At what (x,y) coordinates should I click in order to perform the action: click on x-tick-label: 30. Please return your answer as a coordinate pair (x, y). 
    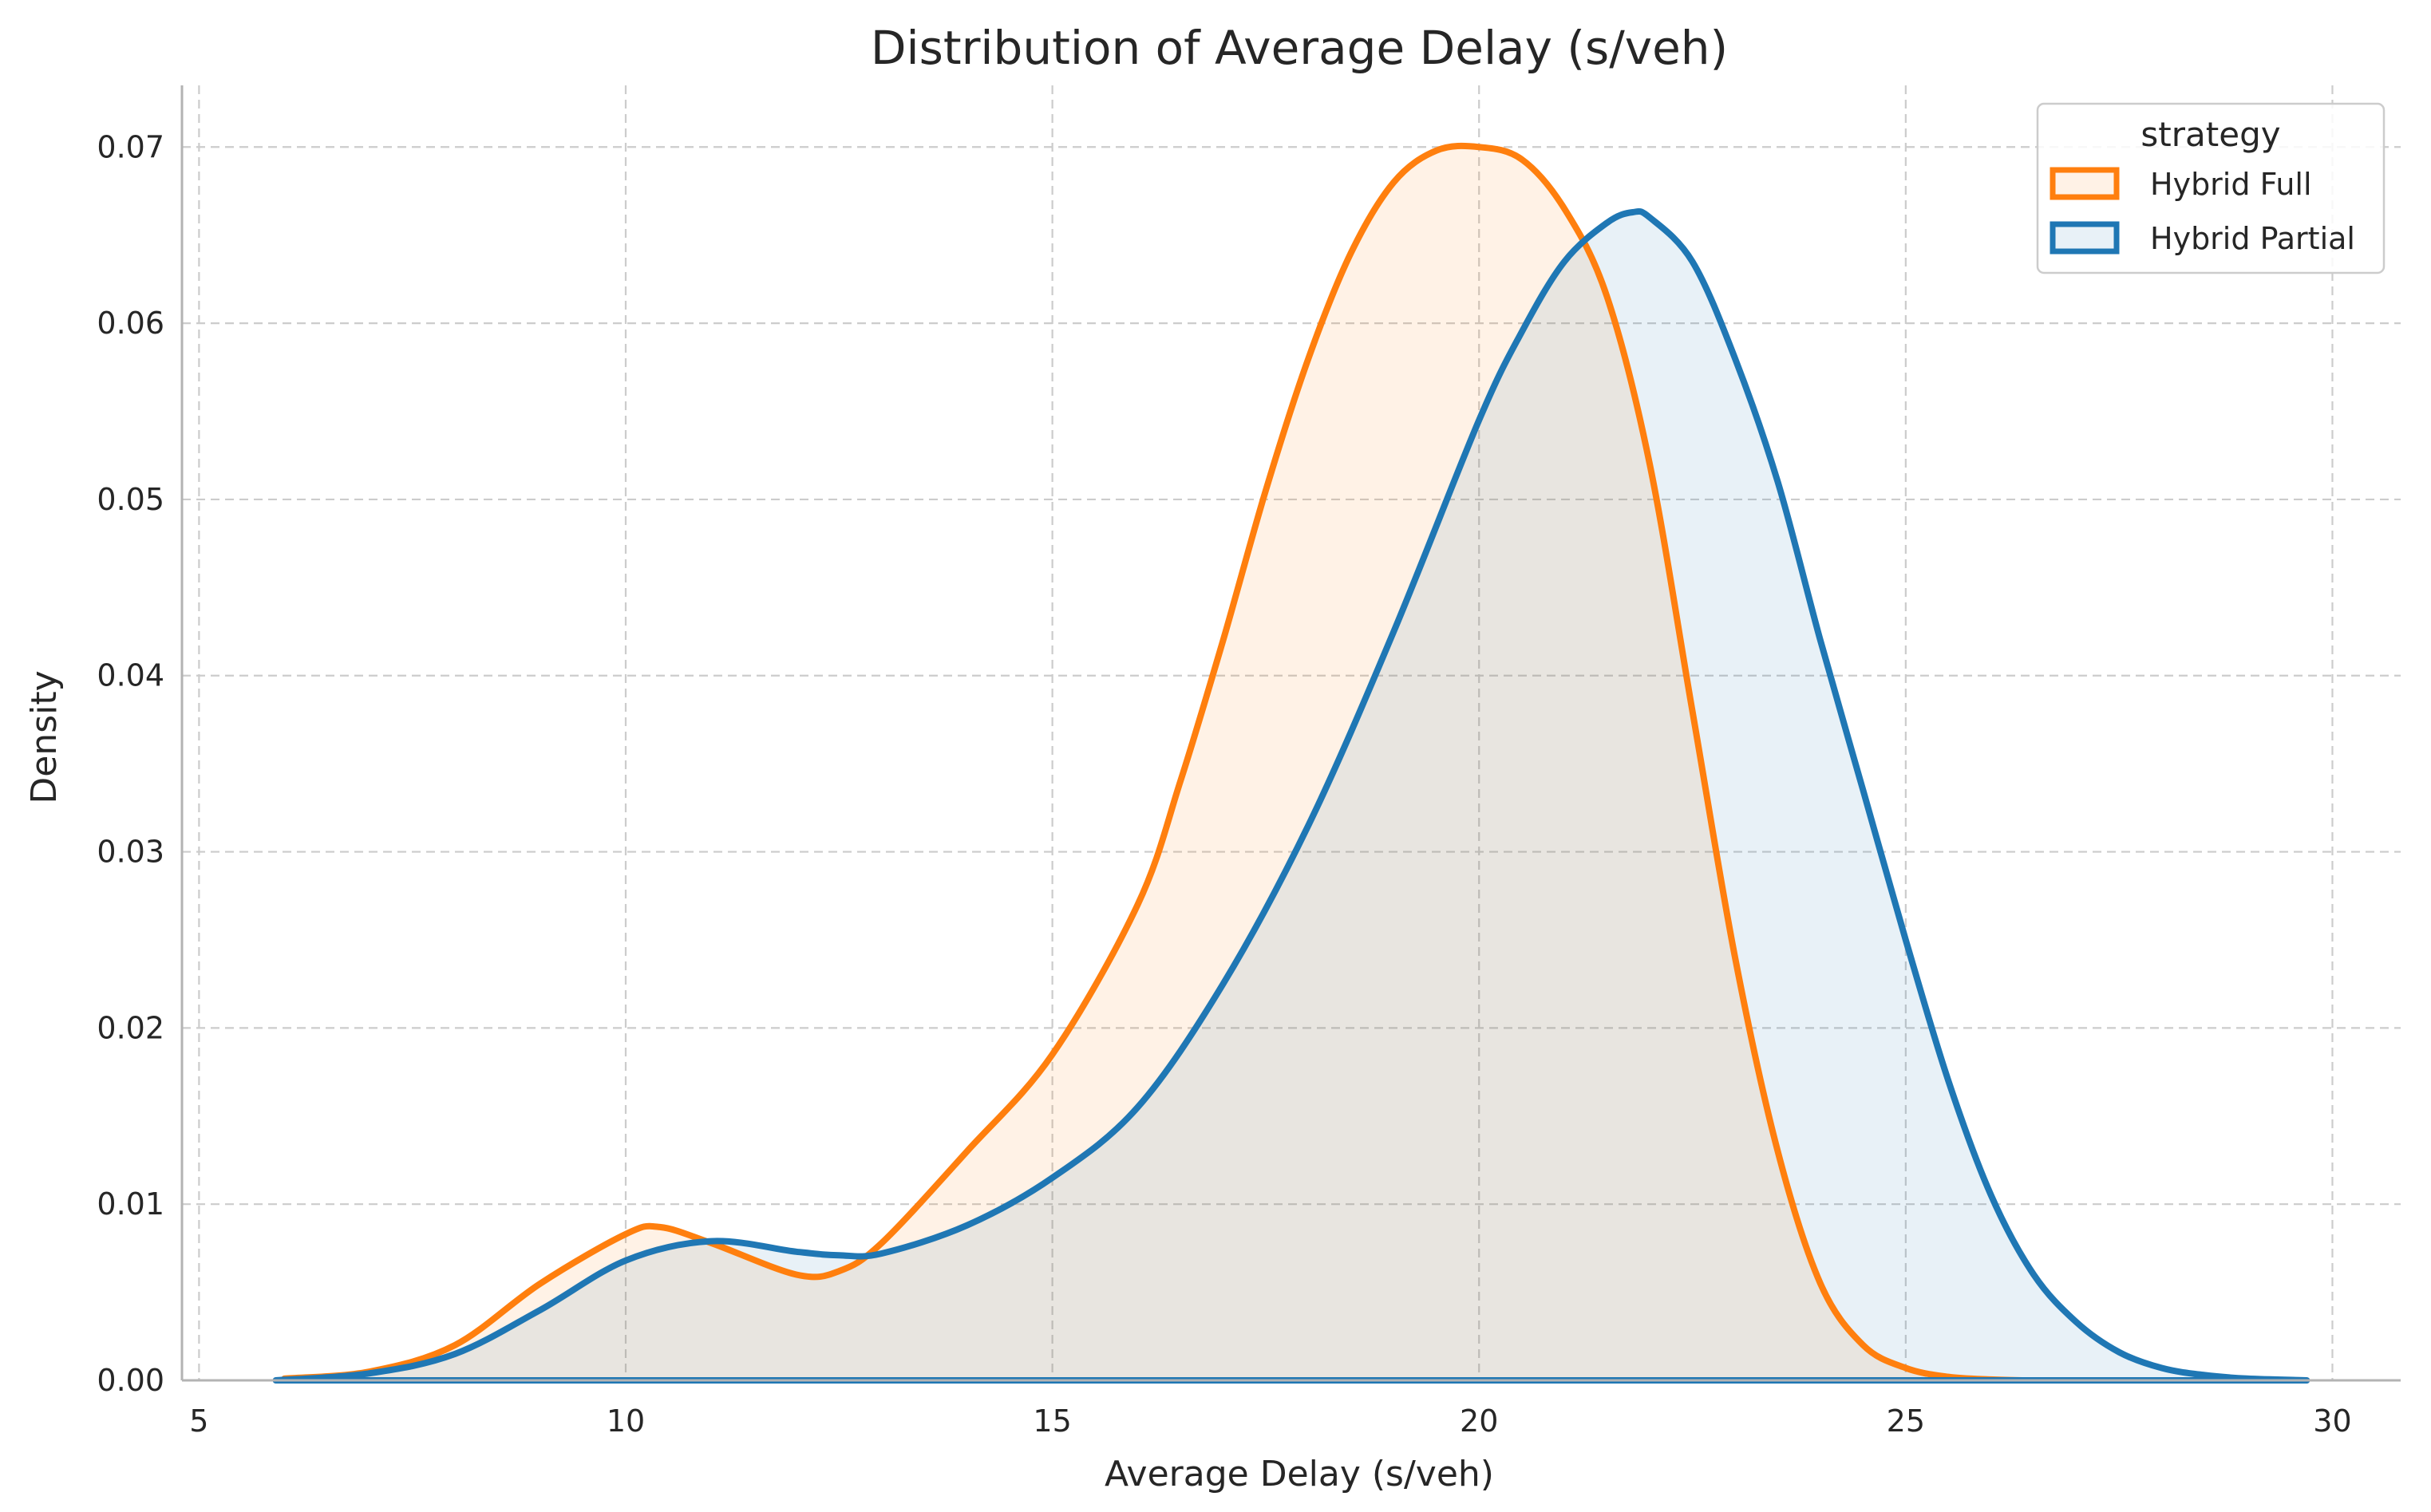
    Looking at the image, I should click on (2332, 1421).